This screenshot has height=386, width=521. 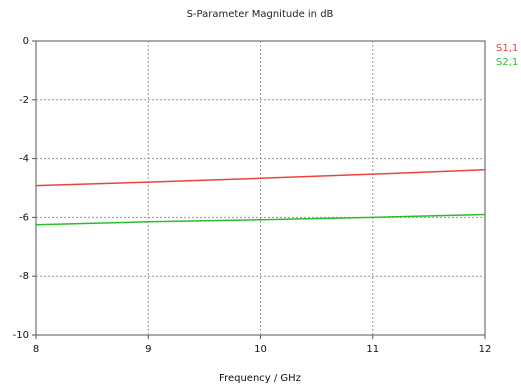 What do you see at coordinates (24, 276) in the screenshot?
I see `y-tick-label: -8` at bounding box center [24, 276].